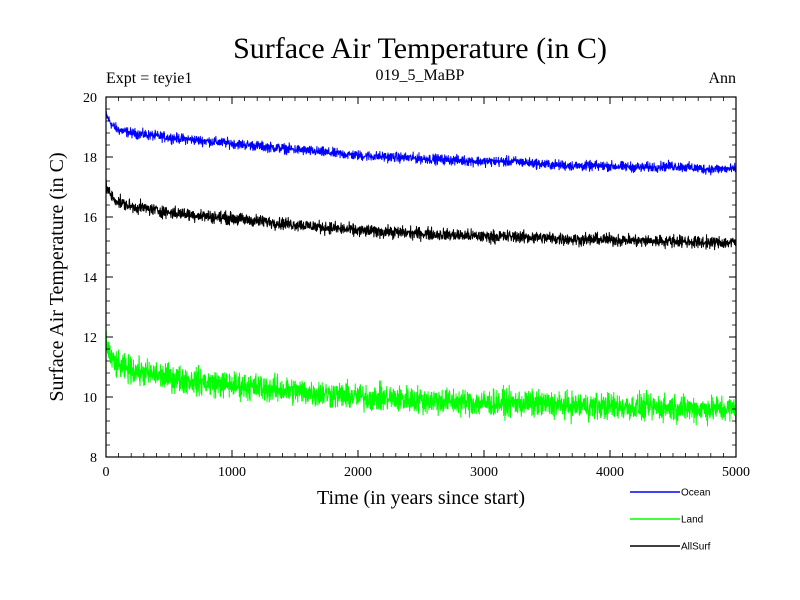  Describe the element at coordinates (90, 398) in the screenshot. I see `y-tick-label: 10` at that location.